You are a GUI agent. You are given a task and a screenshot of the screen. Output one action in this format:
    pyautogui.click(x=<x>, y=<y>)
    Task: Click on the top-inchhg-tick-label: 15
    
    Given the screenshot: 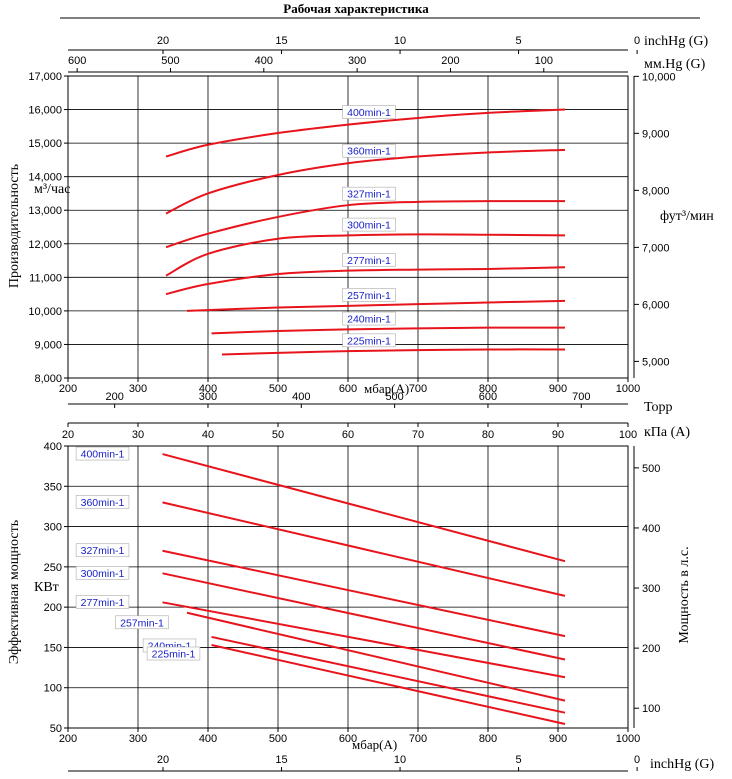 What is the action you would take?
    pyautogui.click(x=281, y=41)
    